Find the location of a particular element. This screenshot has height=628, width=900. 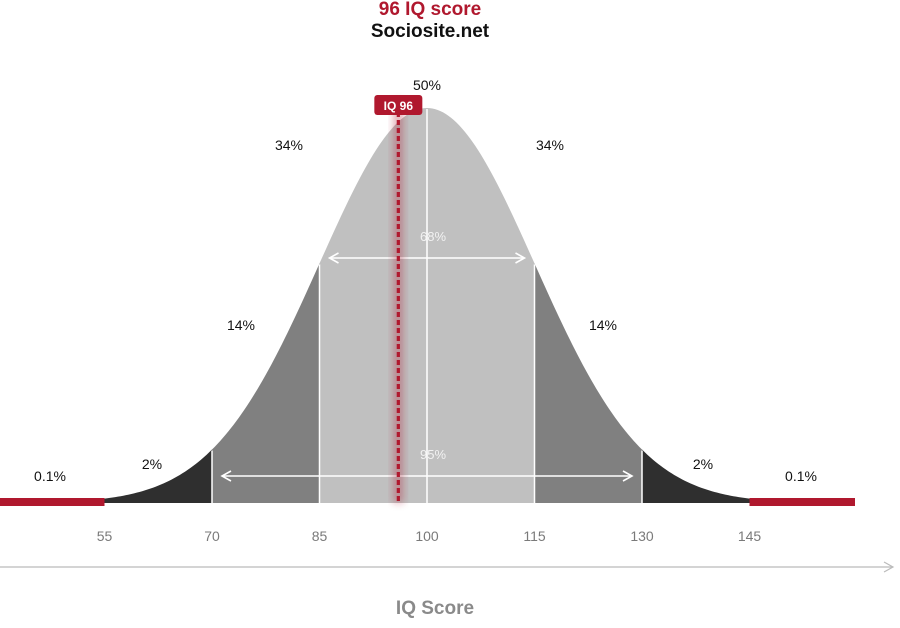

x-tick-label: 85 is located at coordinates (320, 536).